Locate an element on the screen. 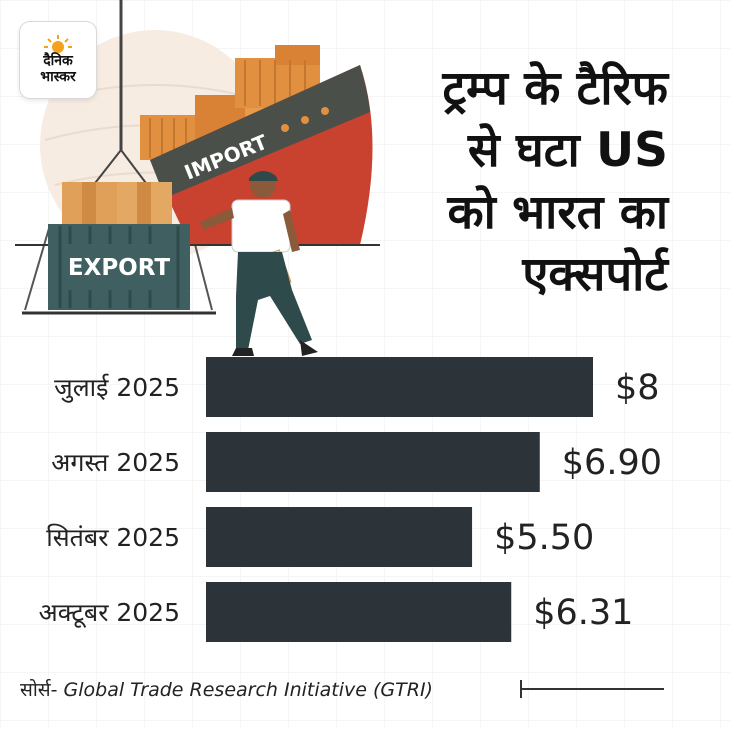 This screenshot has height=729, width=730. value-label: $8 is located at coordinates (637, 388).